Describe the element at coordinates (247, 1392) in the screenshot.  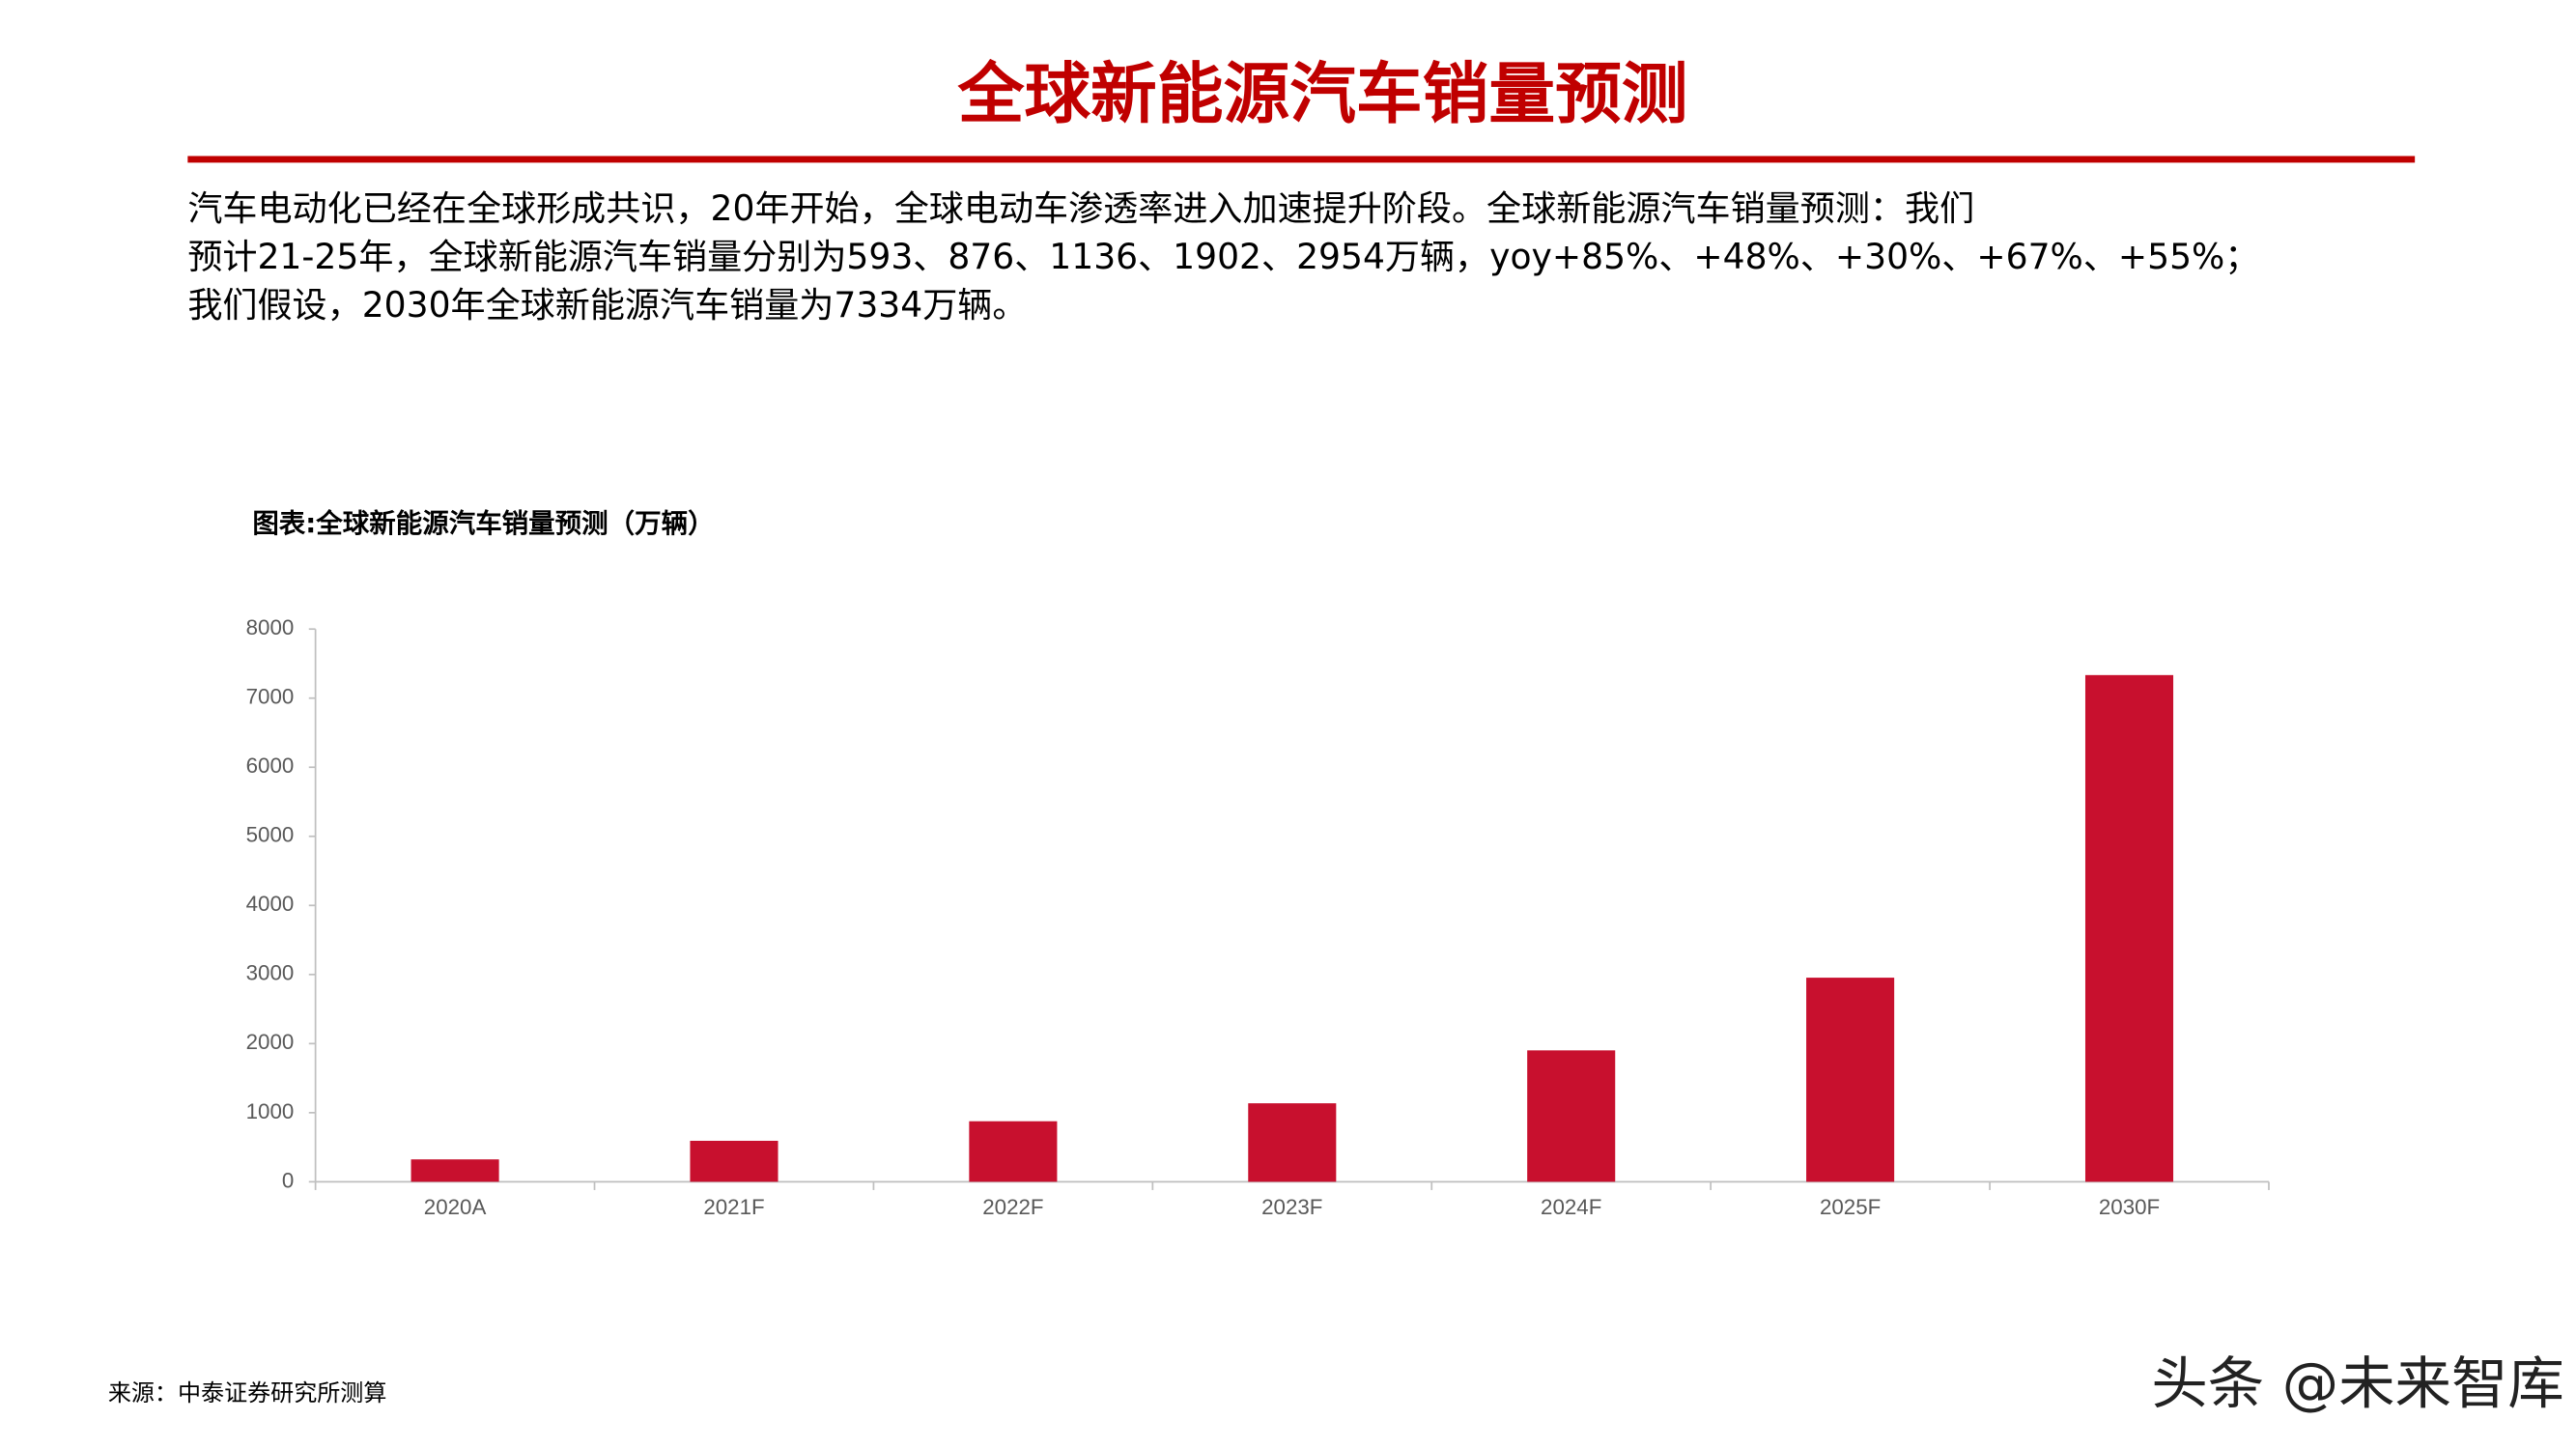
I see `source-note: 来源：中泰证券研究所测算` at that location.